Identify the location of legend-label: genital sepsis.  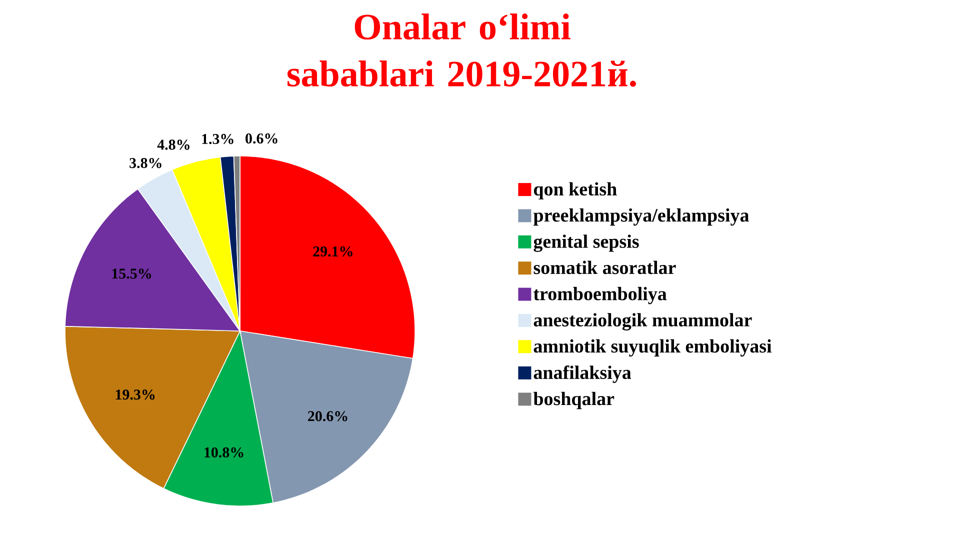
(586, 243).